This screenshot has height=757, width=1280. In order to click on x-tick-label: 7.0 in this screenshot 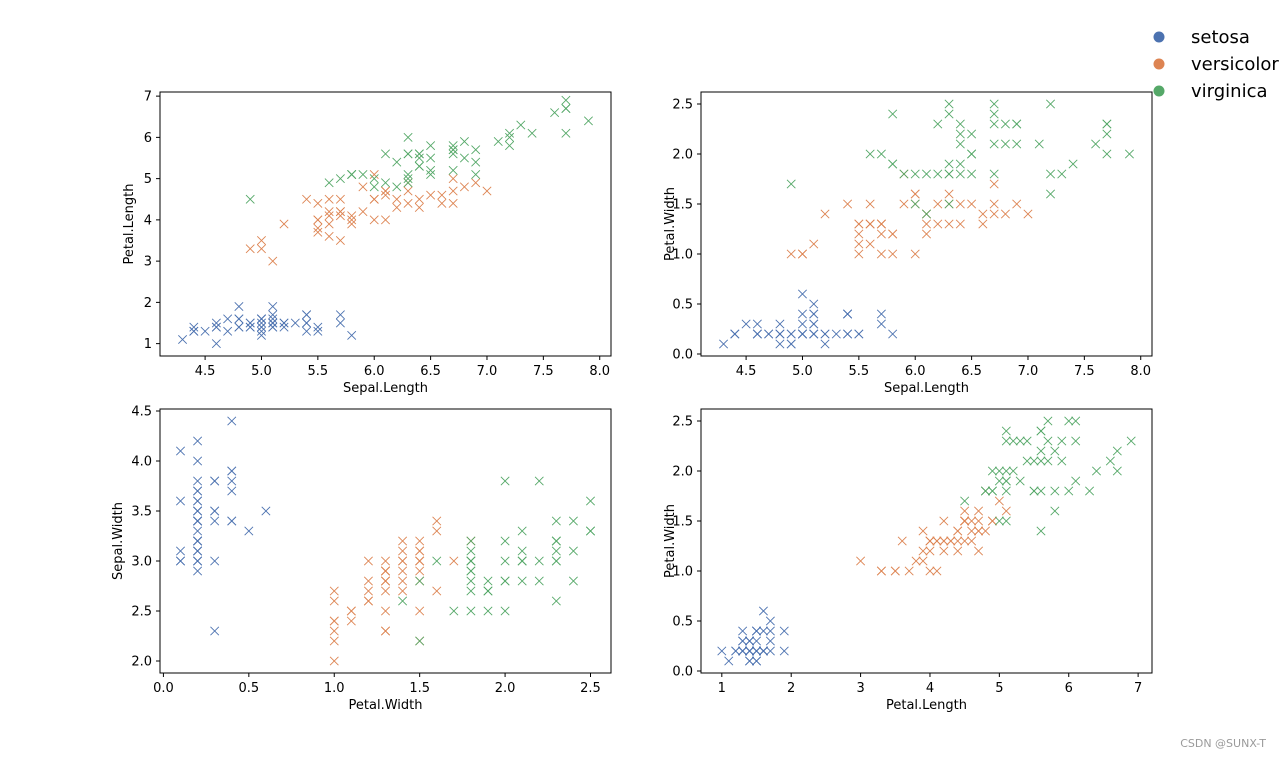, I will do `click(1028, 371)`.